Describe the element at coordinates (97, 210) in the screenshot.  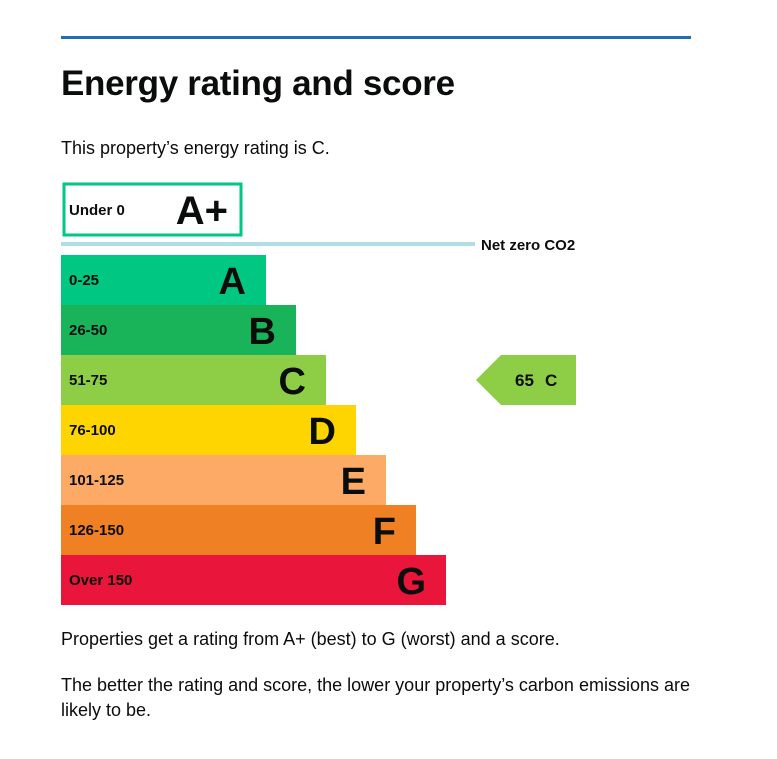
I see `band-aplus-range: Under 0` at that location.